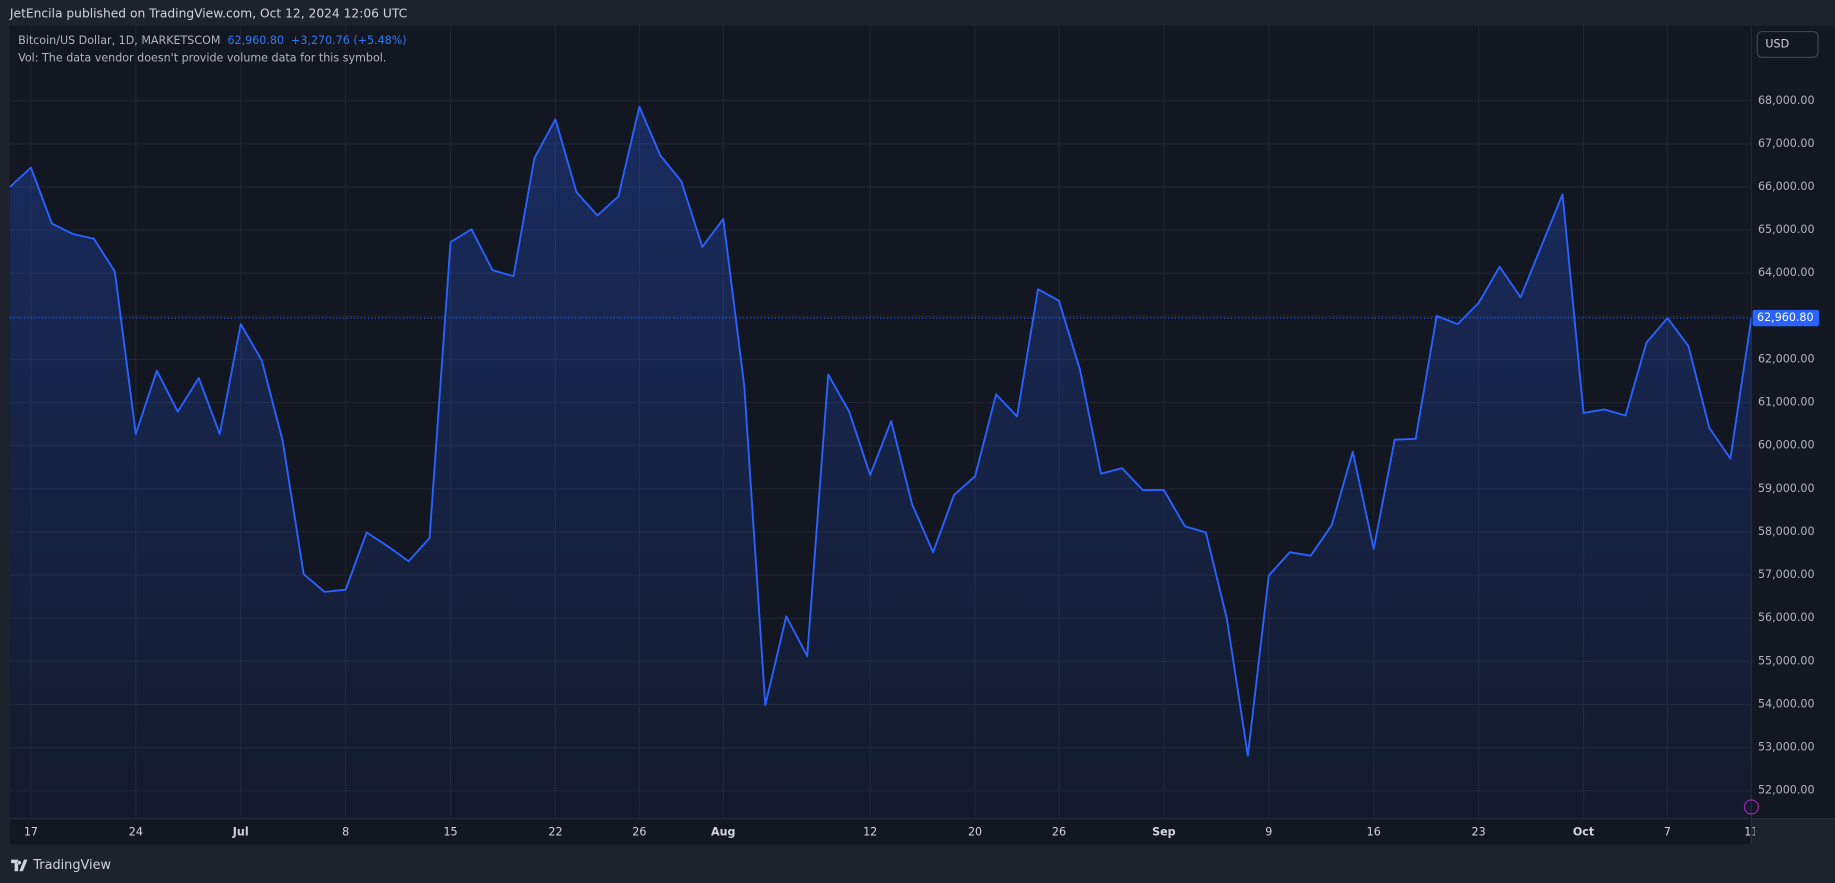  What do you see at coordinates (1786, 747) in the screenshot?
I see `y-tick-label: 53,000.00` at bounding box center [1786, 747].